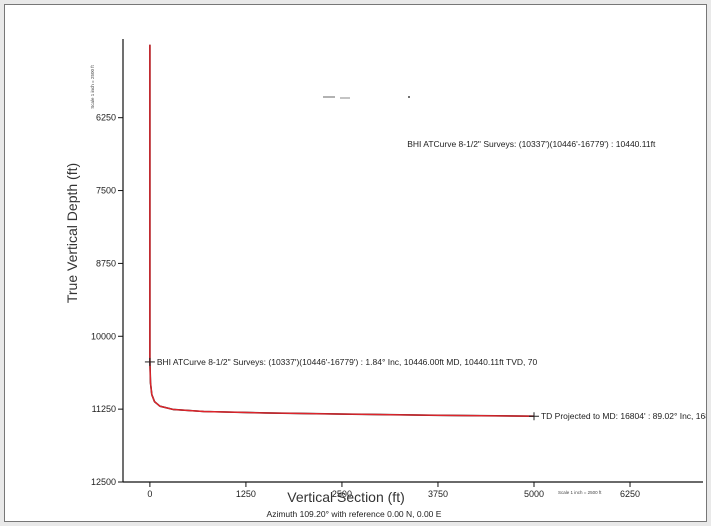 This screenshot has height=526, width=711. Describe the element at coordinates (630, 494) in the screenshot. I see `x-tick-label: 6250` at that location.